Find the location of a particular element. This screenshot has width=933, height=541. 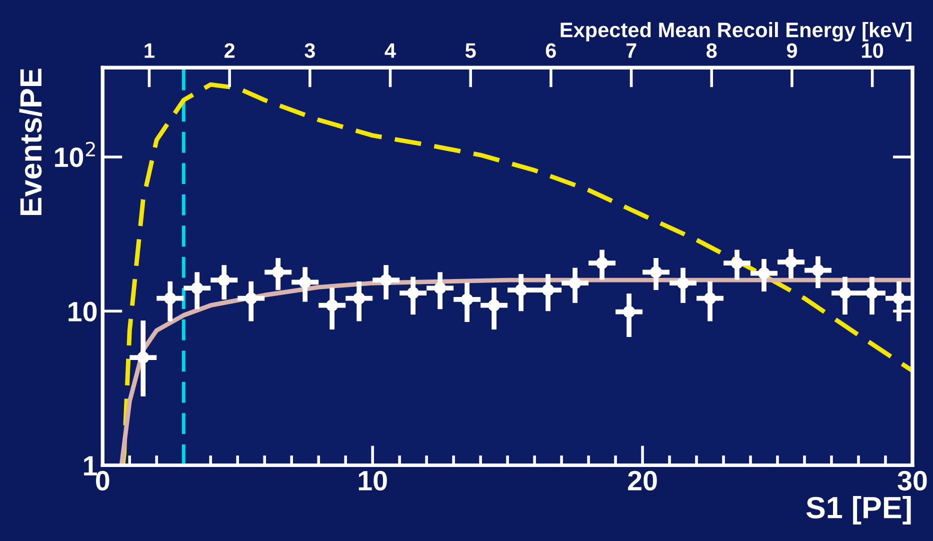

x2-tick-label: 9 is located at coordinates (791, 50).